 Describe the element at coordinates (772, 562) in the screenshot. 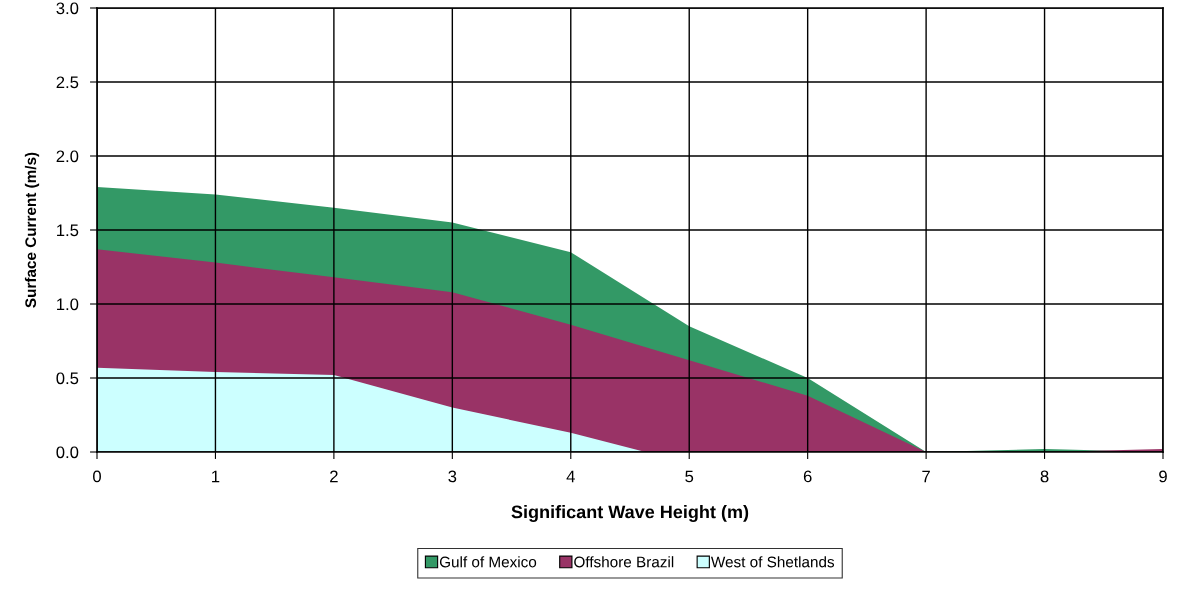

I see `legend-label: West of Shetlands` at that location.